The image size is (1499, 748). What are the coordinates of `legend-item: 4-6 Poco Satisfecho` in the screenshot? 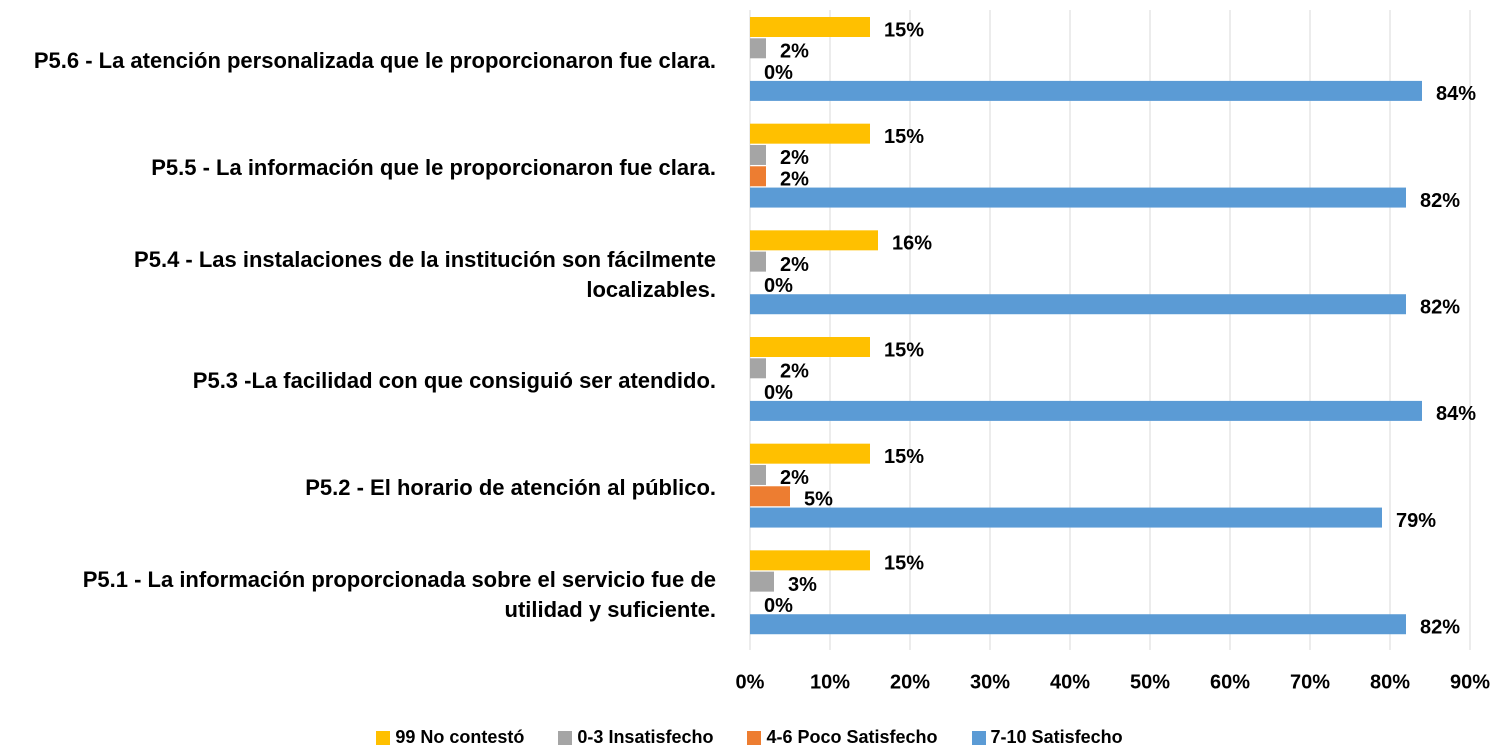 It's located at (842, 737).